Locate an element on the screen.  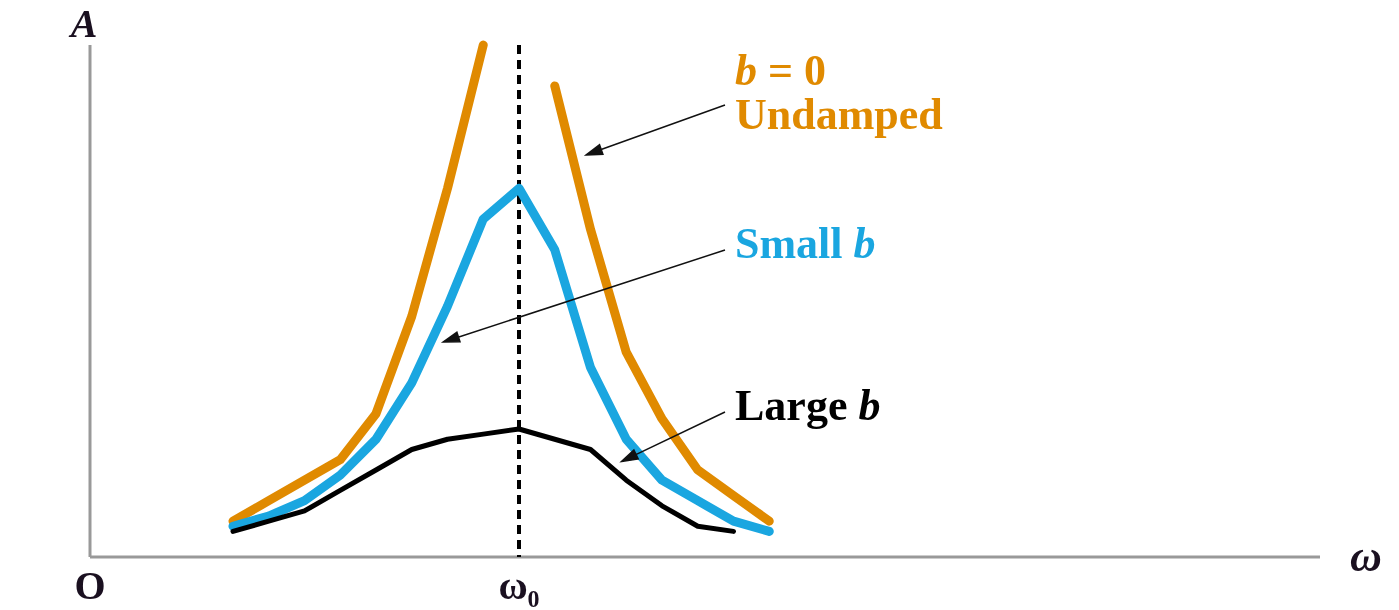
x-tick-label: O is located at coordinates (90, 585).